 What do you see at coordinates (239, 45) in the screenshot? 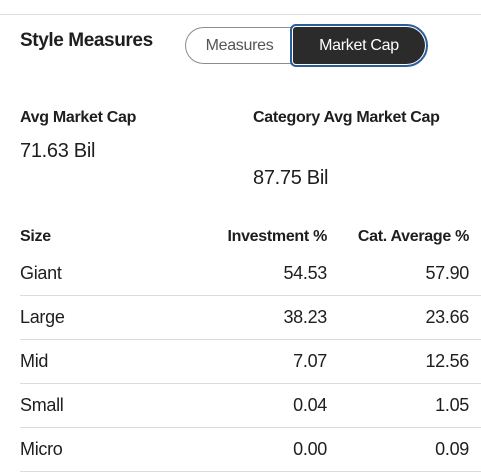
I see `toggle-option: Measures` at bounding box center [239, 45].